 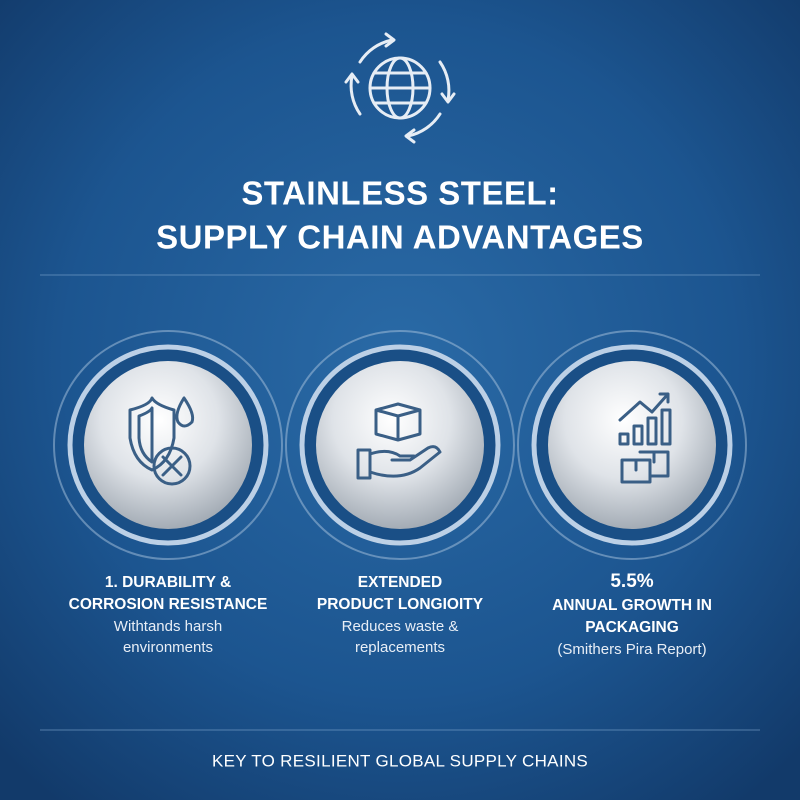 I want to click on globe-icon, so click(x=400, y=88).